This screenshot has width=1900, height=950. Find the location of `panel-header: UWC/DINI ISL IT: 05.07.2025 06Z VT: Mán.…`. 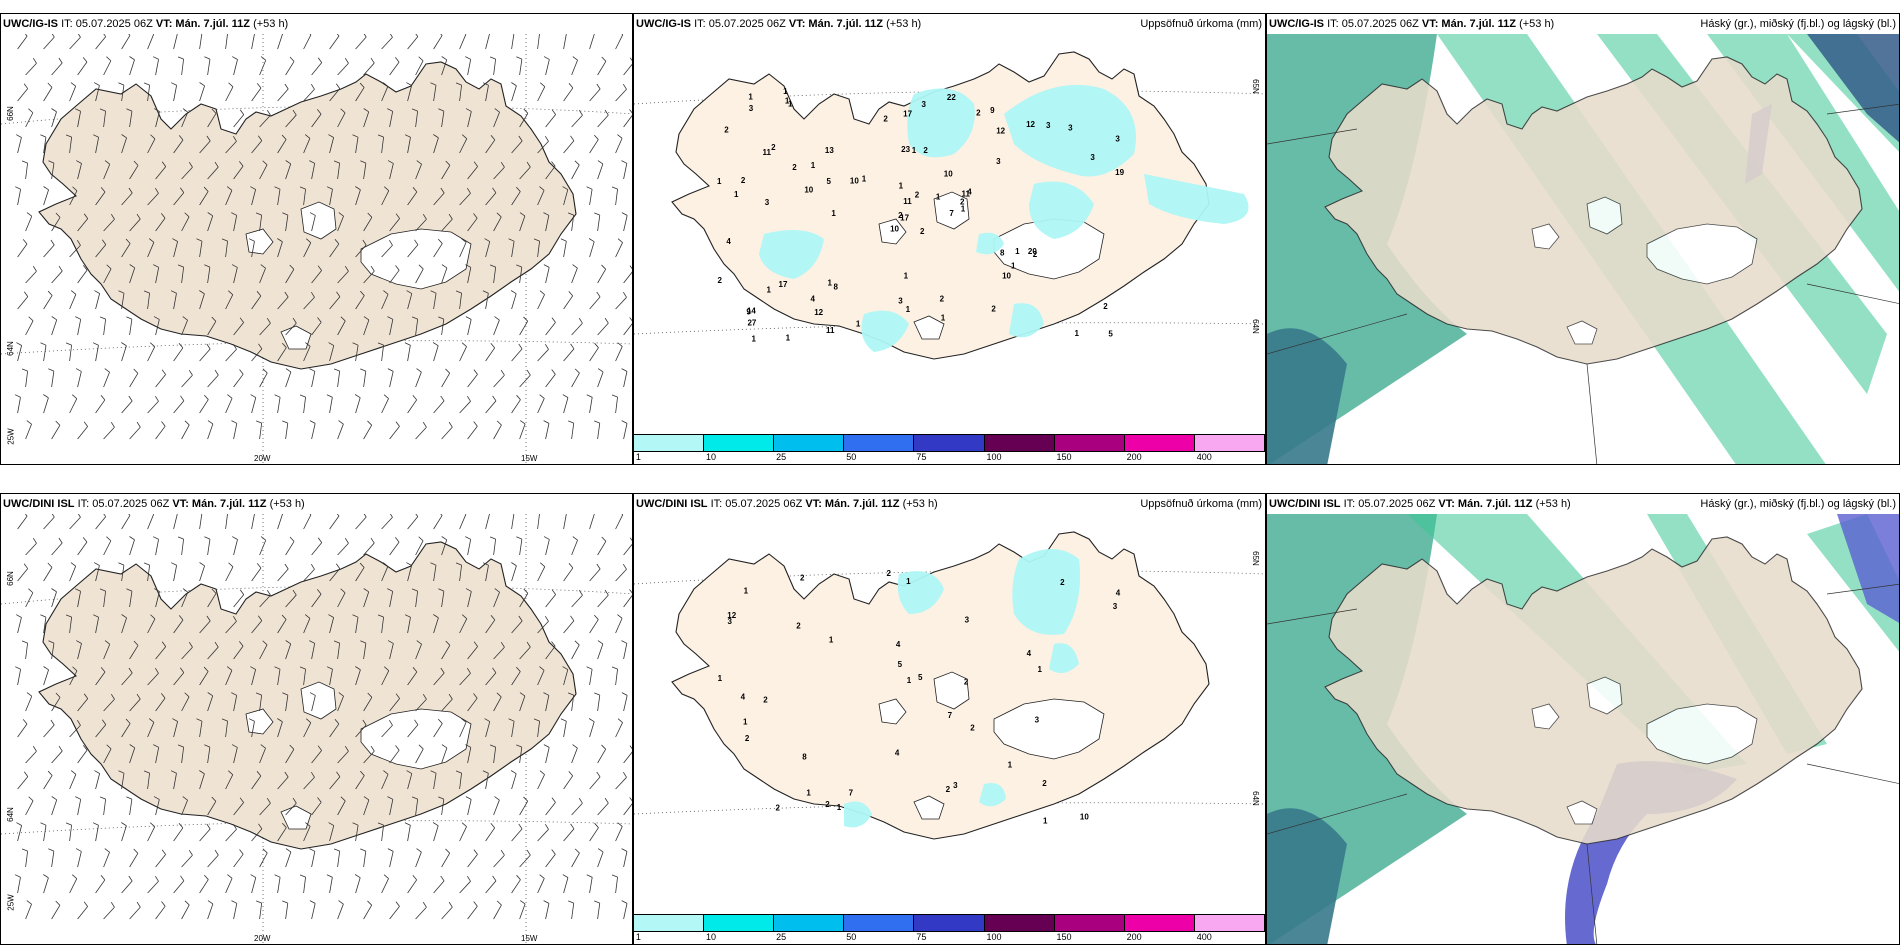

panel-header: UWC/DINI ISL IT: 05.07.2025 06Z VT: Mán.… is located at coordinates (154, 504).